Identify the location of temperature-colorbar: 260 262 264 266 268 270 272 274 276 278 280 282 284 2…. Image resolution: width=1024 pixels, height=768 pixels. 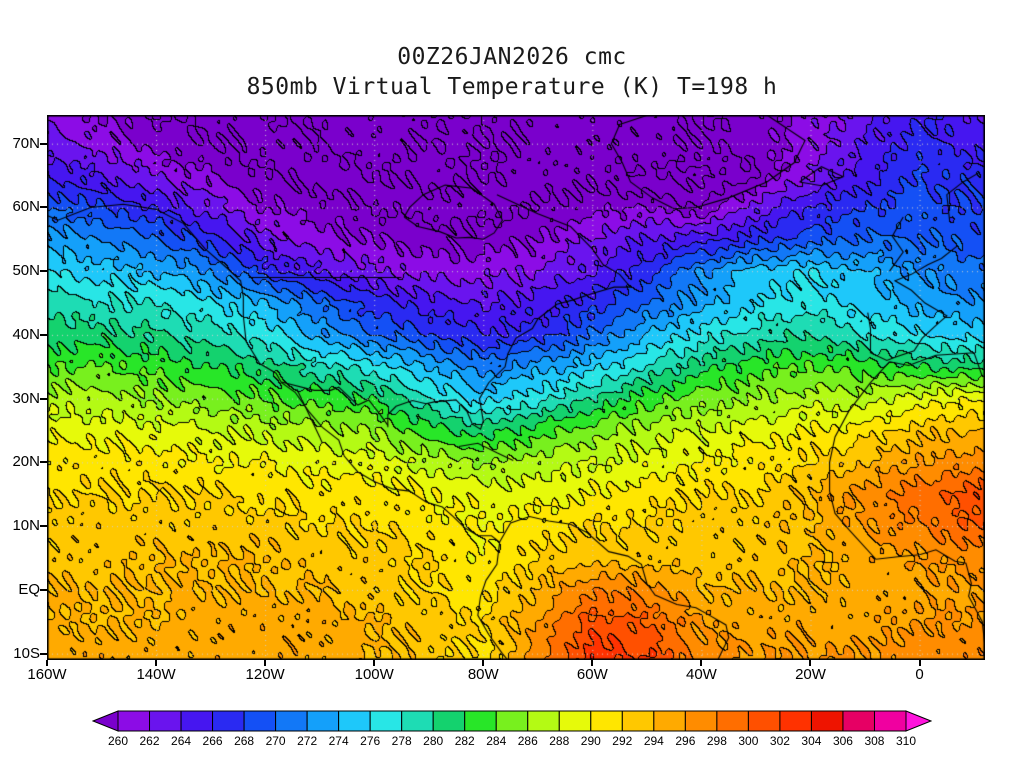
(512, 730).